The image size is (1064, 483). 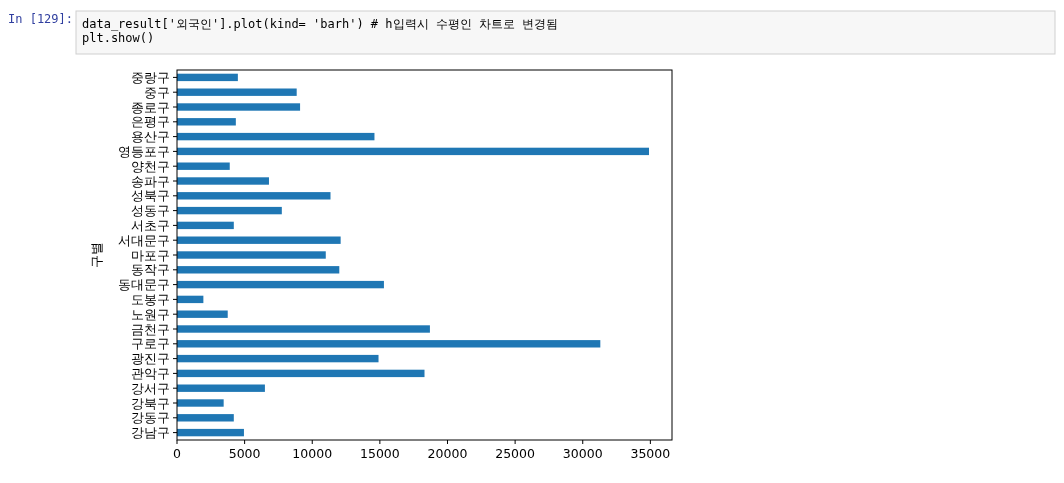 I want to click on y-tick-label: 도봉구, so click(x=150, y=299).